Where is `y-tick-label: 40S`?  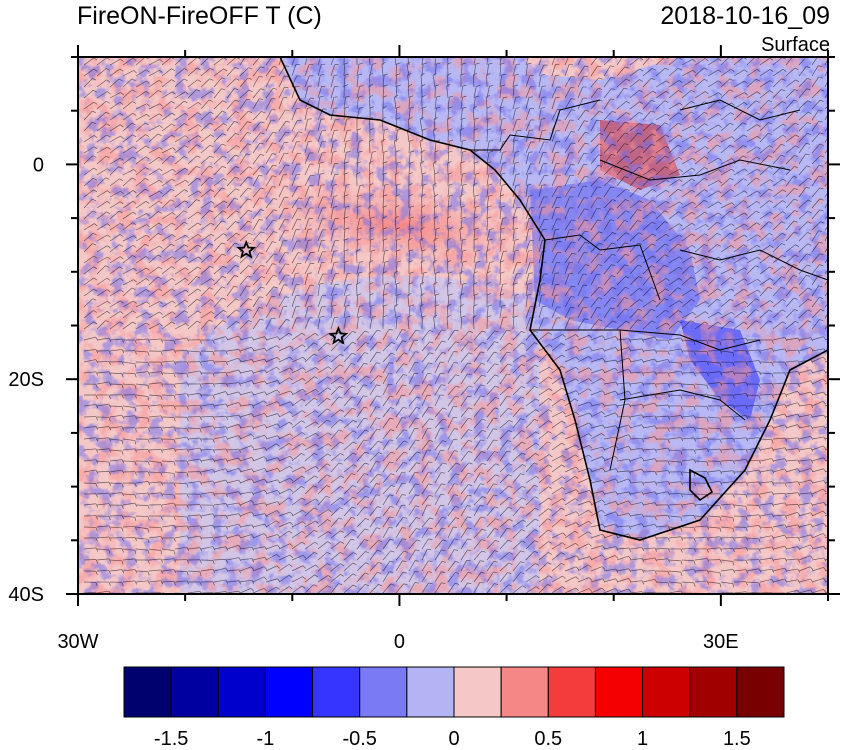
y-tick-label: 40S is located at coordinates (26, 595).